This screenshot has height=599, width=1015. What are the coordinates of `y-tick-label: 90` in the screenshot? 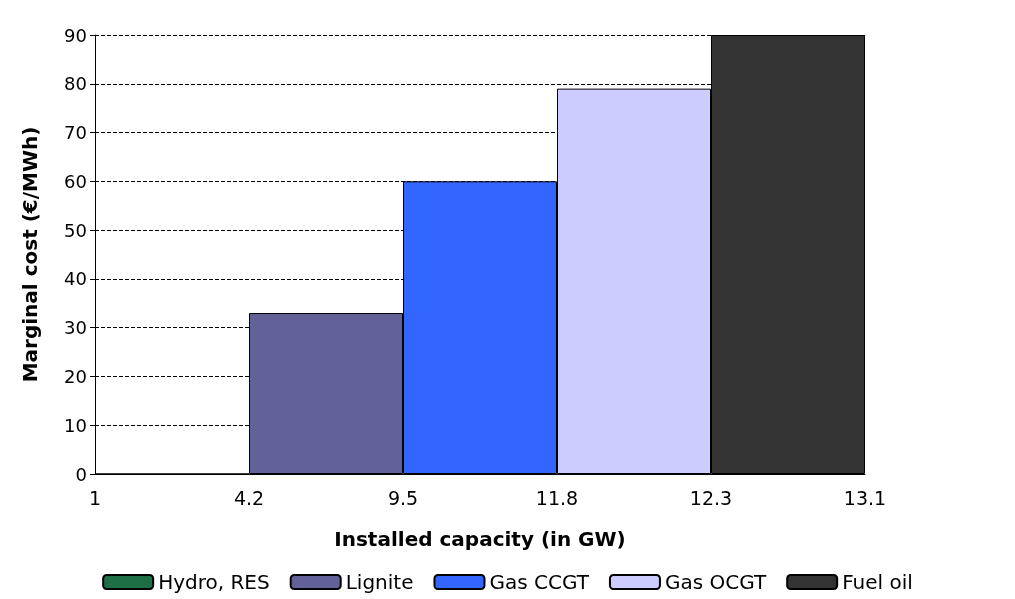 It's located at (75, 35).